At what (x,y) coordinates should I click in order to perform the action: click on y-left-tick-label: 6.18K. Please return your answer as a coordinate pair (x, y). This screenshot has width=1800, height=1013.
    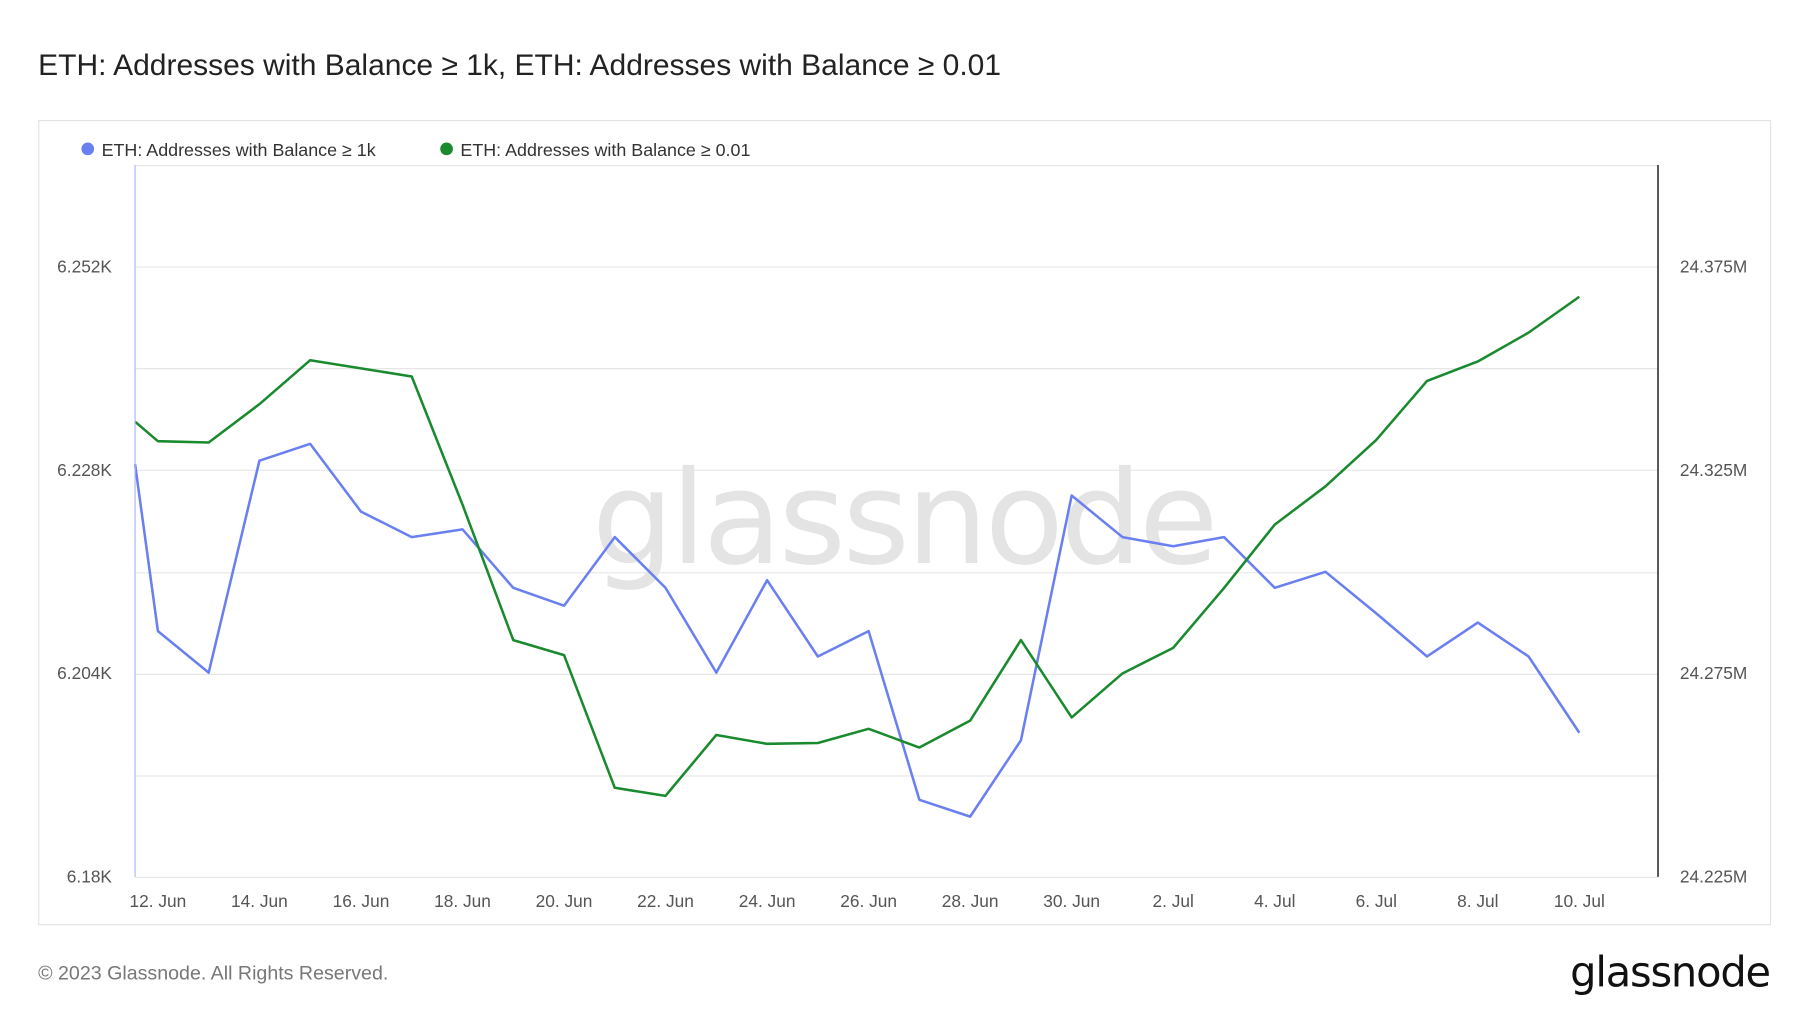
    Looking at the image, I should click on (90, 877).